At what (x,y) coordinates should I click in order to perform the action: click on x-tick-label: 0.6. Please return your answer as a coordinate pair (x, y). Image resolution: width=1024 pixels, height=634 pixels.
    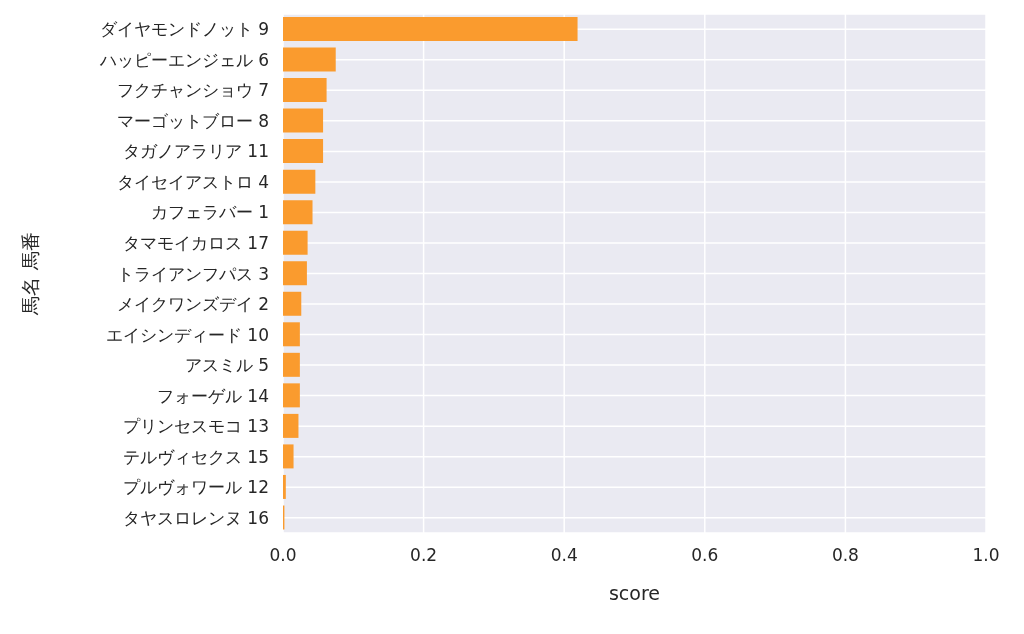
    Looking at the image, I should click on (705, 555).